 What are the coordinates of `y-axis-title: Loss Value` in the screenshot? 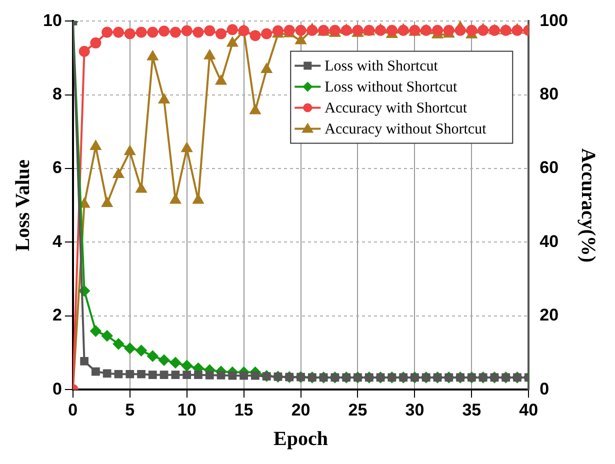 It's located at (23, 205).